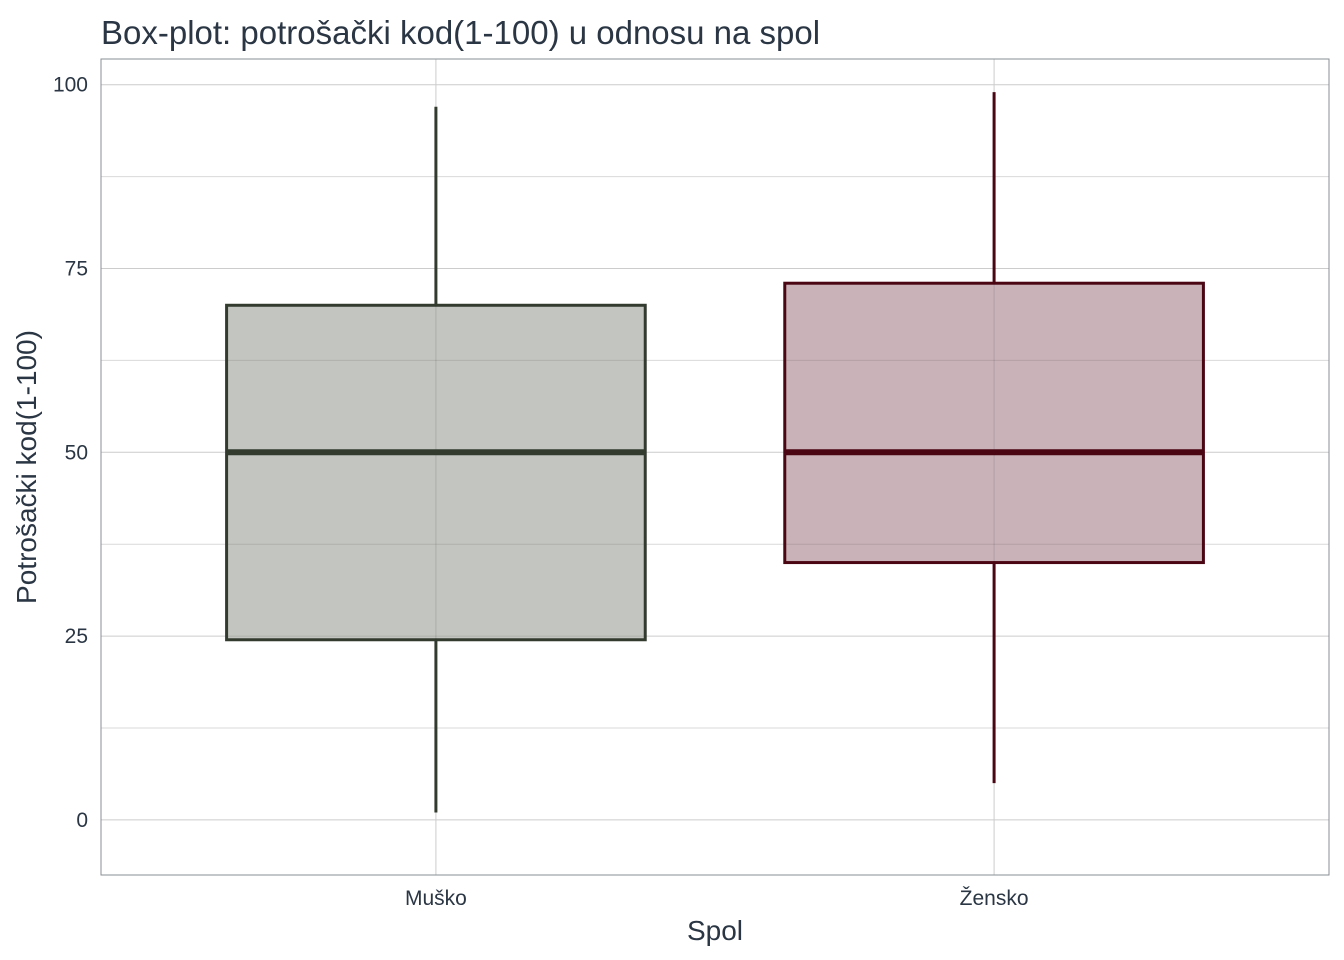 This screenshot has width=1344, height=960. I want to click on y-tick-label: 75, so click(76, 269).